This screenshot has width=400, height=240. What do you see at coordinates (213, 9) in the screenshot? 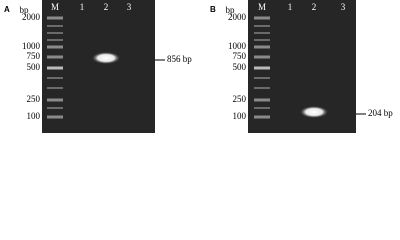
I see `panel-label: B` at bounding box center [213, 9].